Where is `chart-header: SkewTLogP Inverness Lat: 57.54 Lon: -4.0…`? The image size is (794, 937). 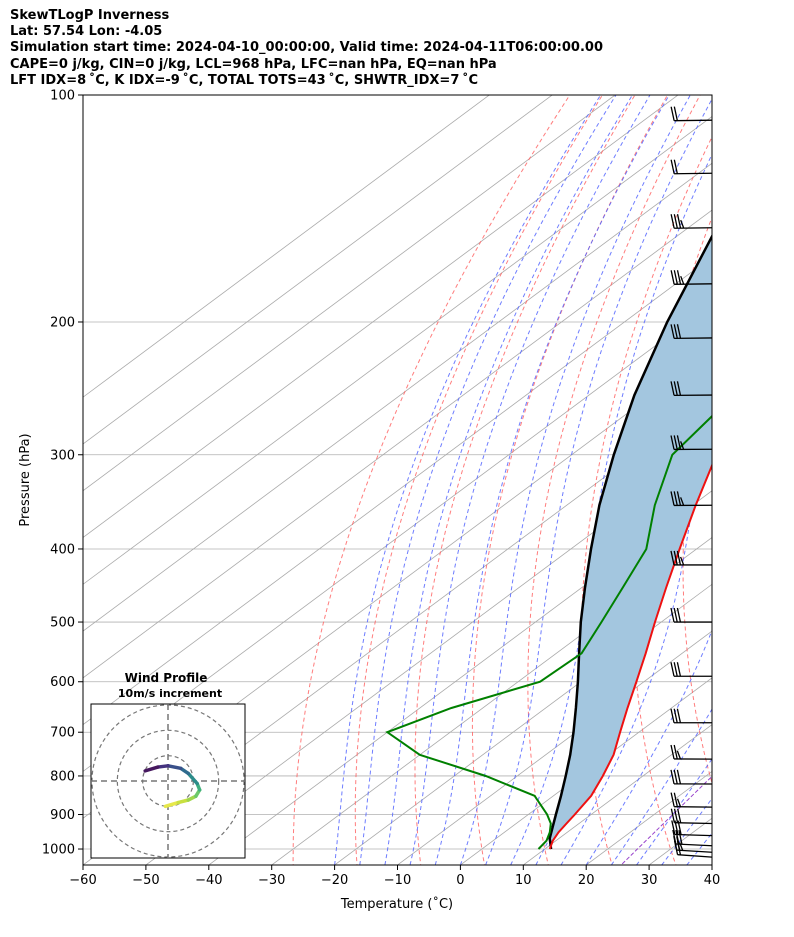 chart-header: SkewTLogP Inverness Lat: 57.54 Lon: -4.0… is located at coordinates (306, 48).